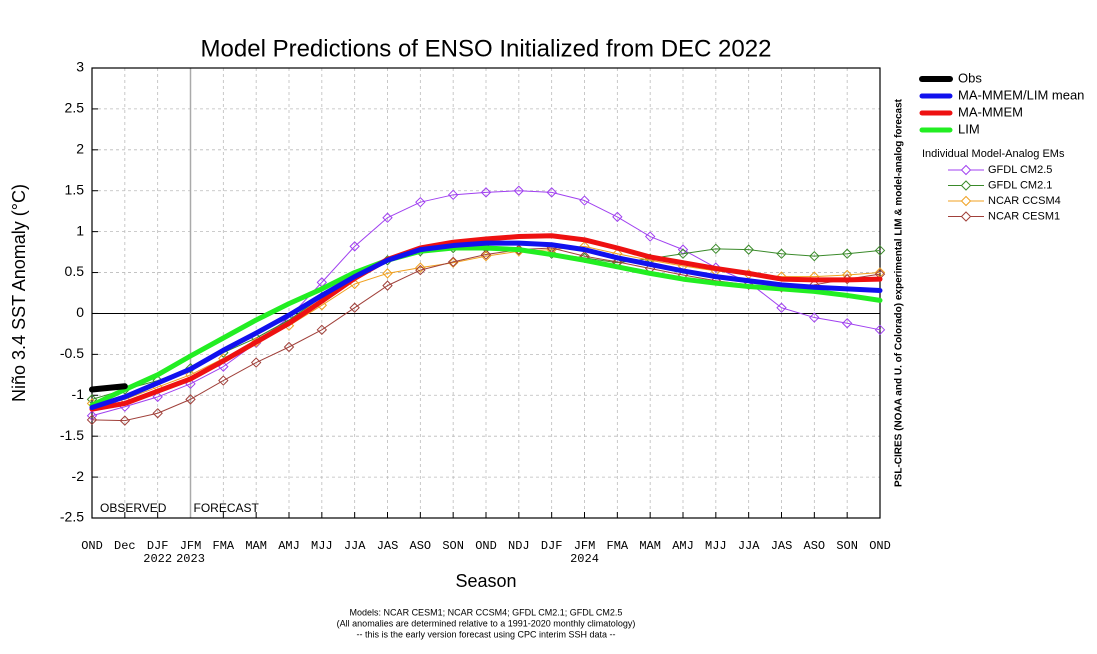 This screenshot has width=1097, height=654. Describe the element at coordinates (80, 230) in the screenshot. I see `y-tick-label: 1` at that location.